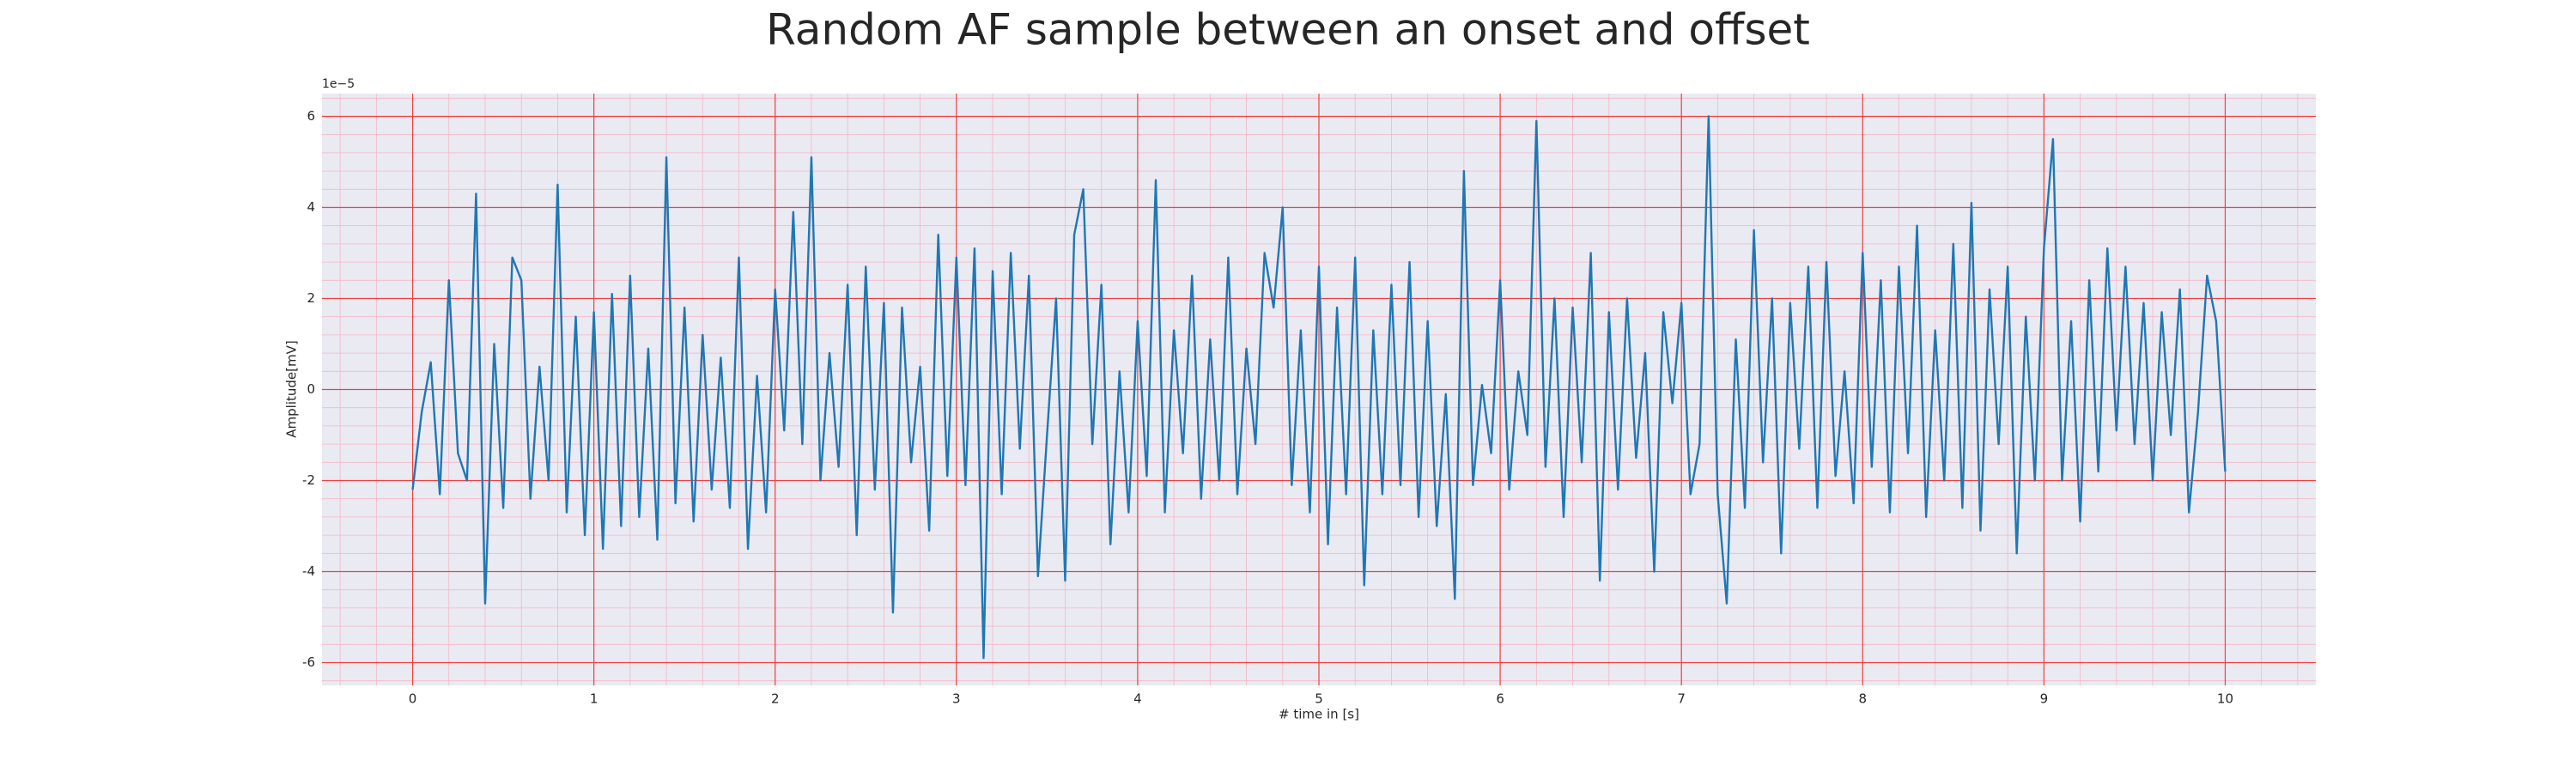  Describe the element at coordinates (338, 84) in the screenshot. I see `y-offset-label: 1e−5` at that location.